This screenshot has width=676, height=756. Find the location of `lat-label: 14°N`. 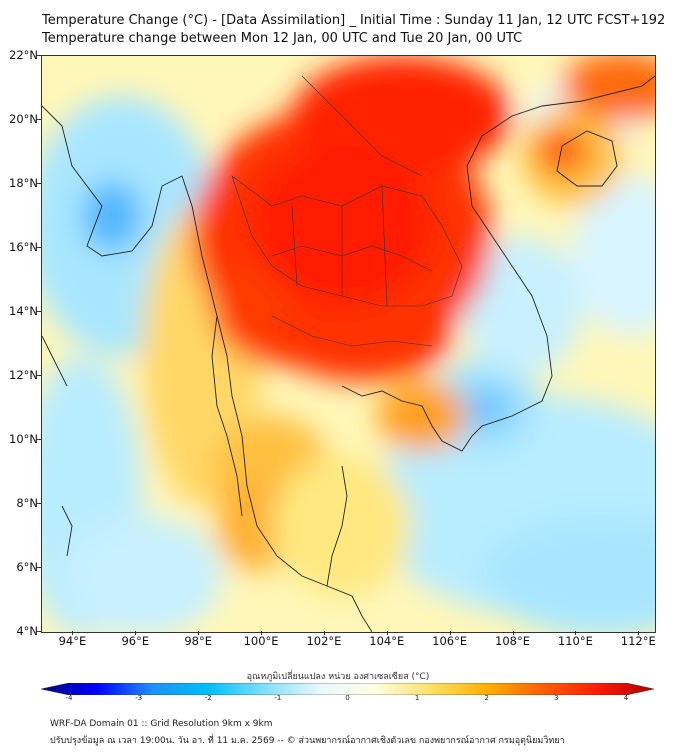

lat-label: 14°N is located at coordinates (23, 311).